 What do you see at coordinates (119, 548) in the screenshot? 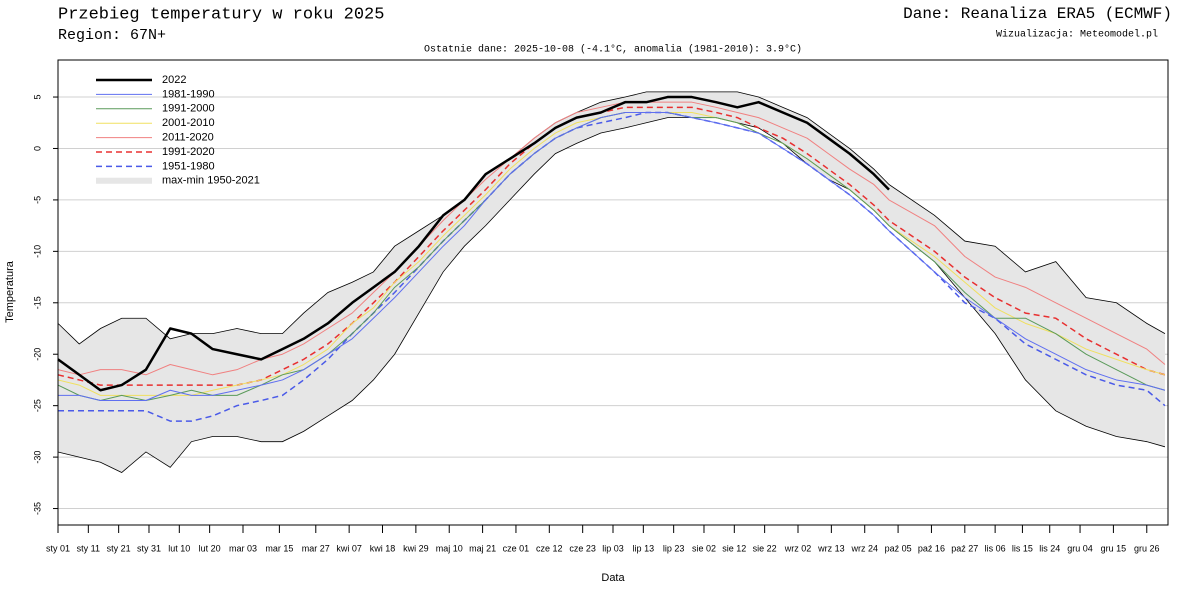
I see `x-tick-label: sty 21` at bounding box center [119, 548].